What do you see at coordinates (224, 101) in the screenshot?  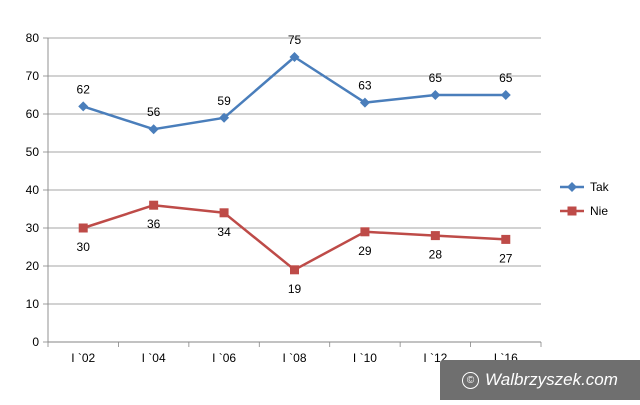 I see `data-label: 59` at bounding box center [224, 101].